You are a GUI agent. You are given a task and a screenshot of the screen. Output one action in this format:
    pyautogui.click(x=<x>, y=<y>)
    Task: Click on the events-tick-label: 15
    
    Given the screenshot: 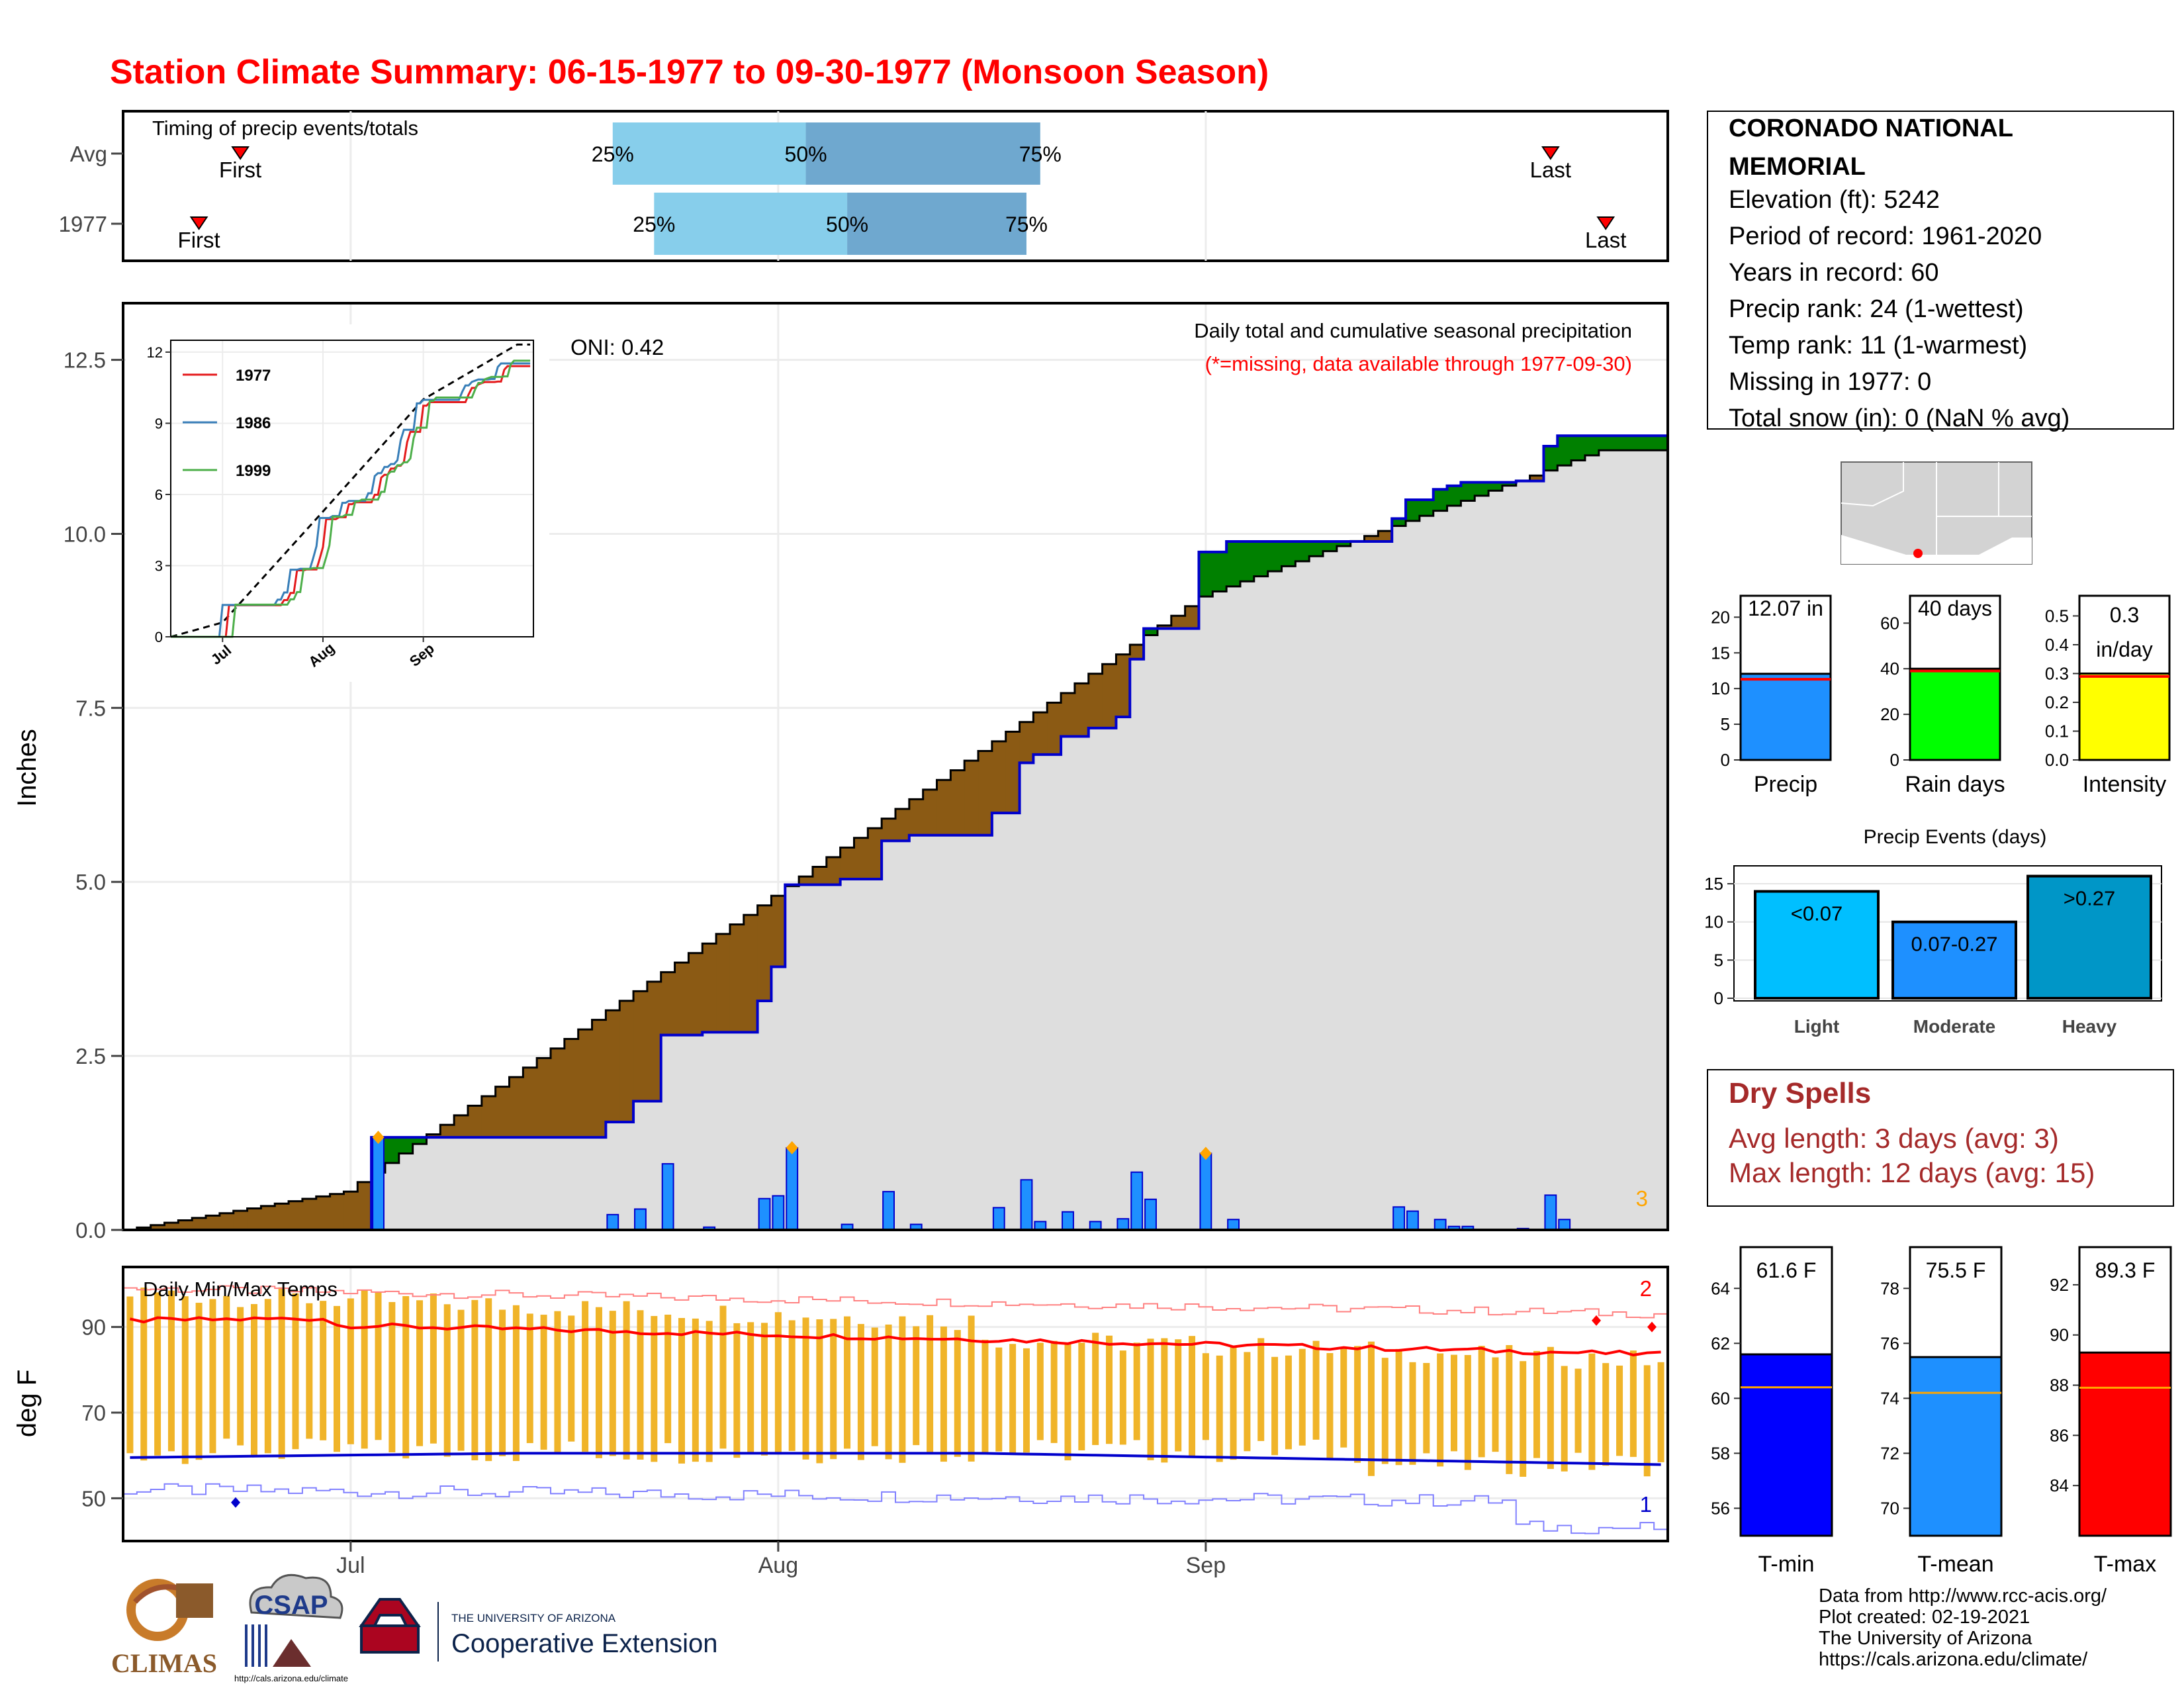 What is the action you would take?
    pyautogui.click(x=1713, y=884)
    